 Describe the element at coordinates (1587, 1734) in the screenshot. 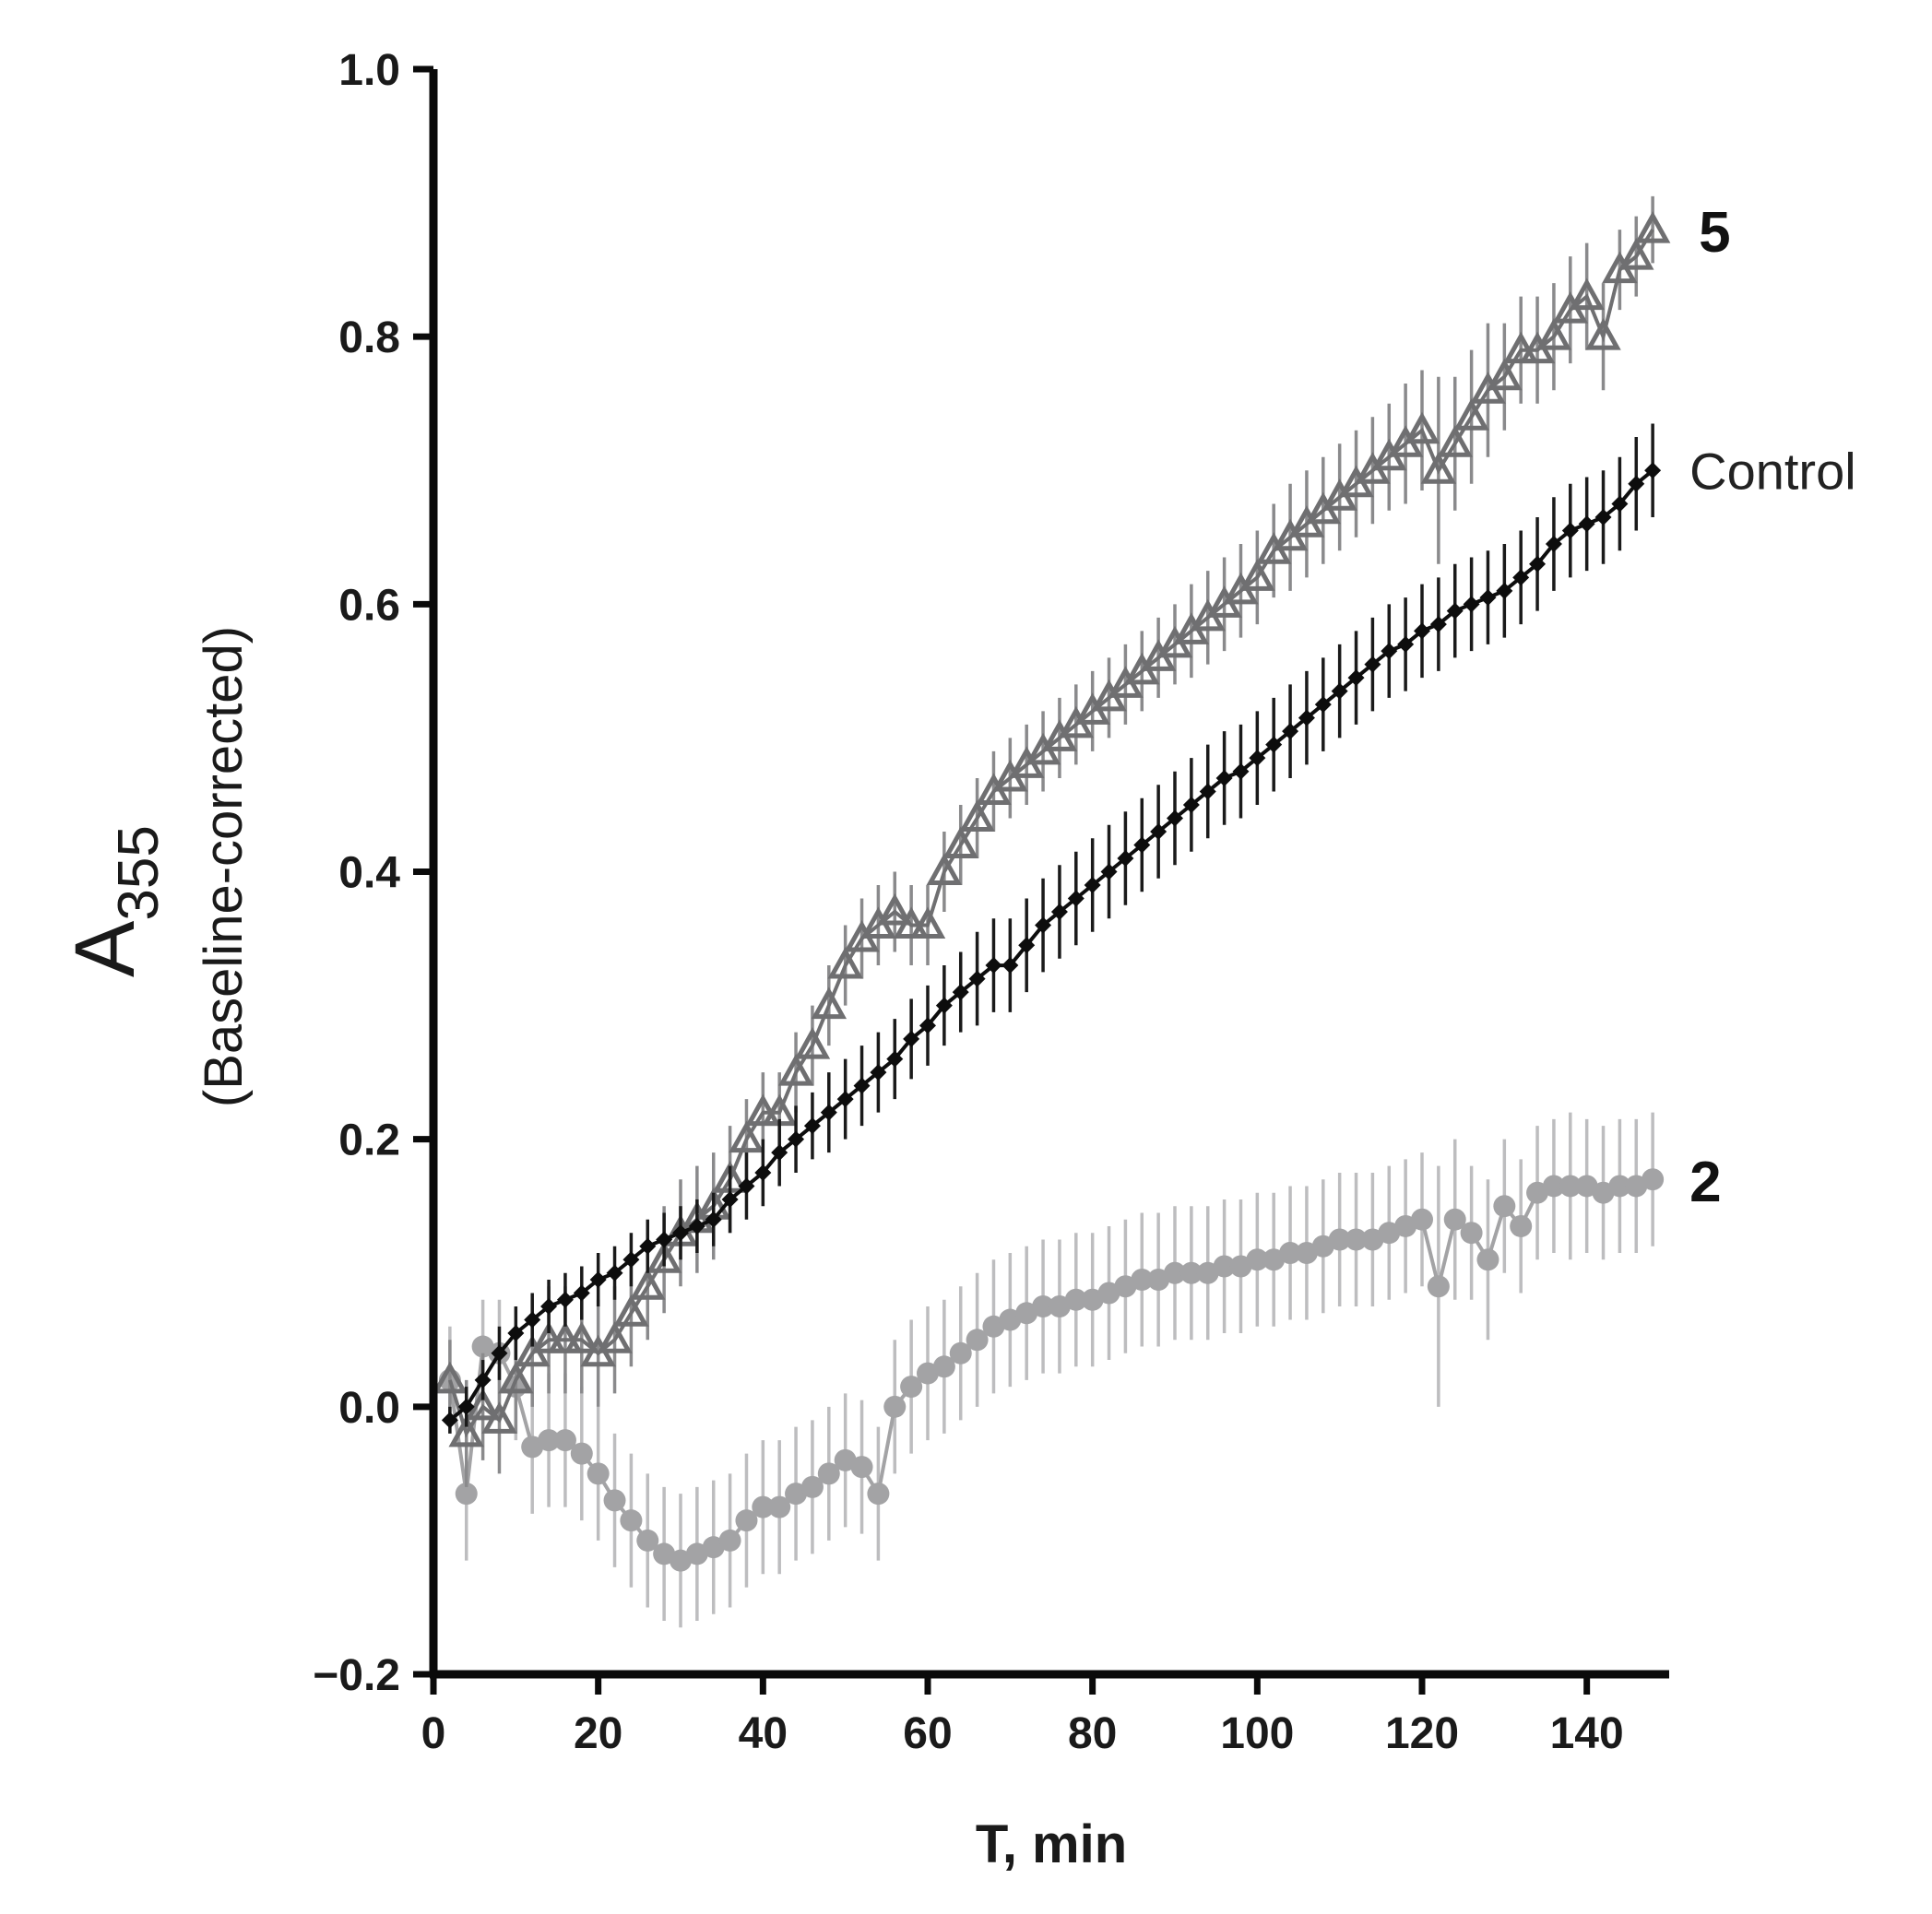

I see `x-tick-label: 140` at that location.